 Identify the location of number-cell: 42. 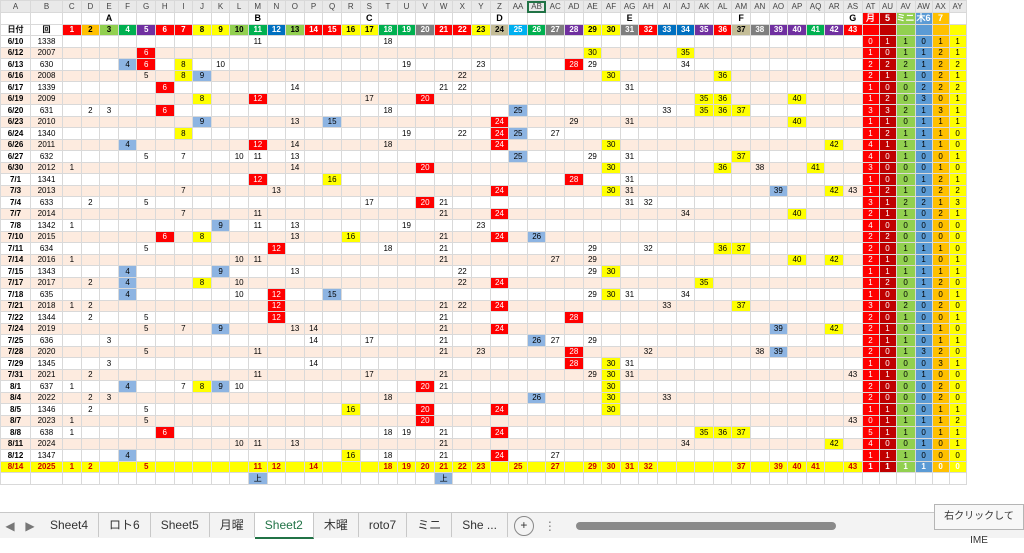
(834, 144).